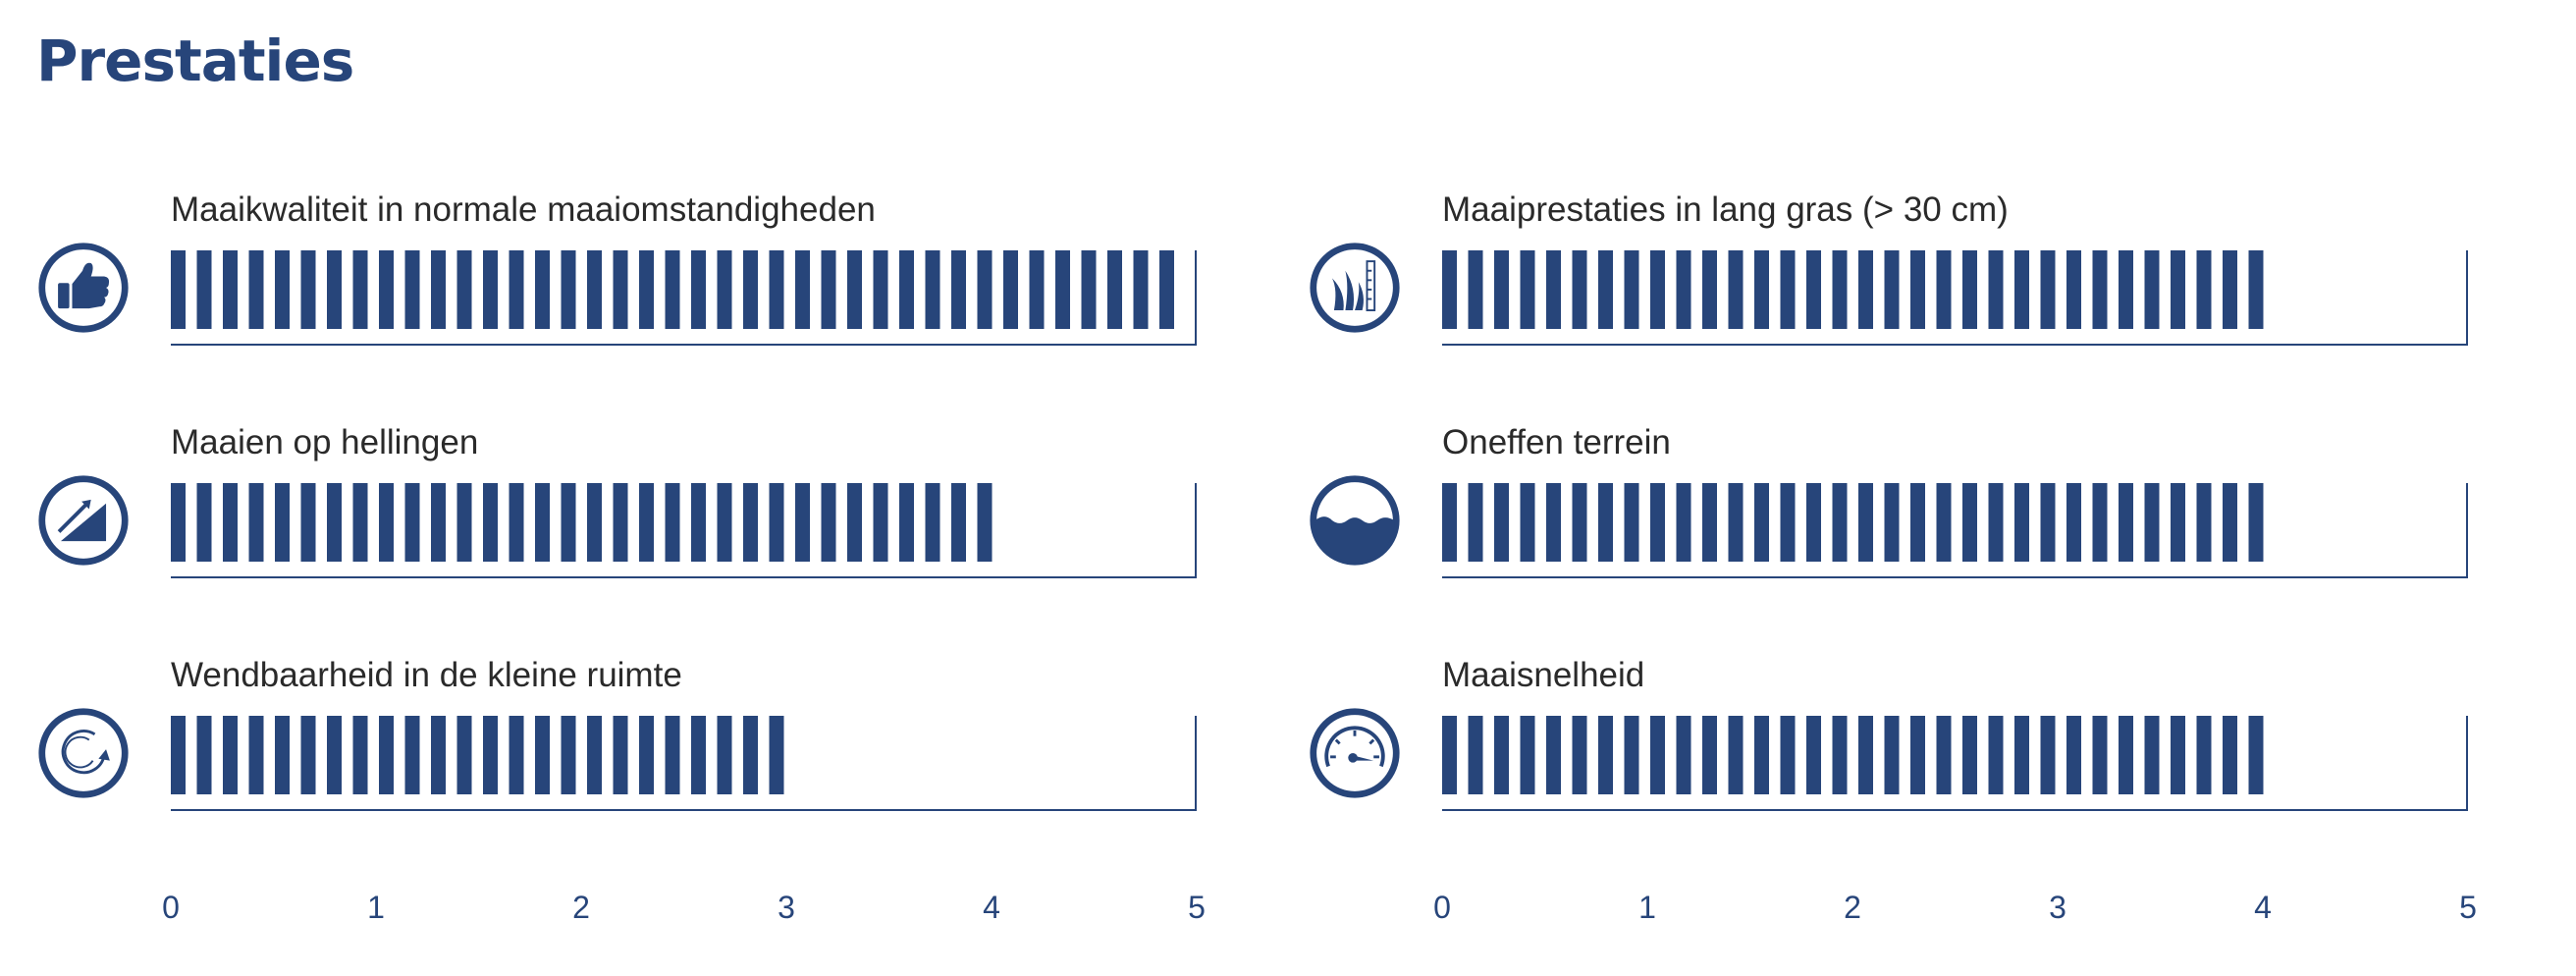  What do you see at coordinates (1543, 675) in the screenshot?
I see `metric-label: Maaisnelheid` at bounding box center [1543, 675].